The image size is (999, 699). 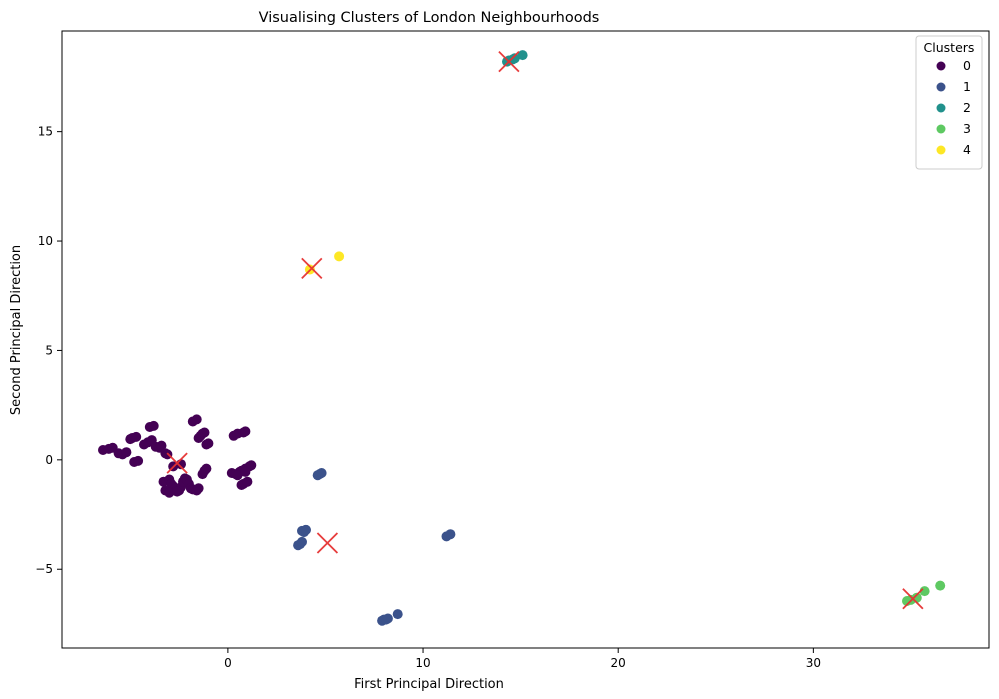 I want to click on legend-entry-label: 3, so click(x=967, y=128).